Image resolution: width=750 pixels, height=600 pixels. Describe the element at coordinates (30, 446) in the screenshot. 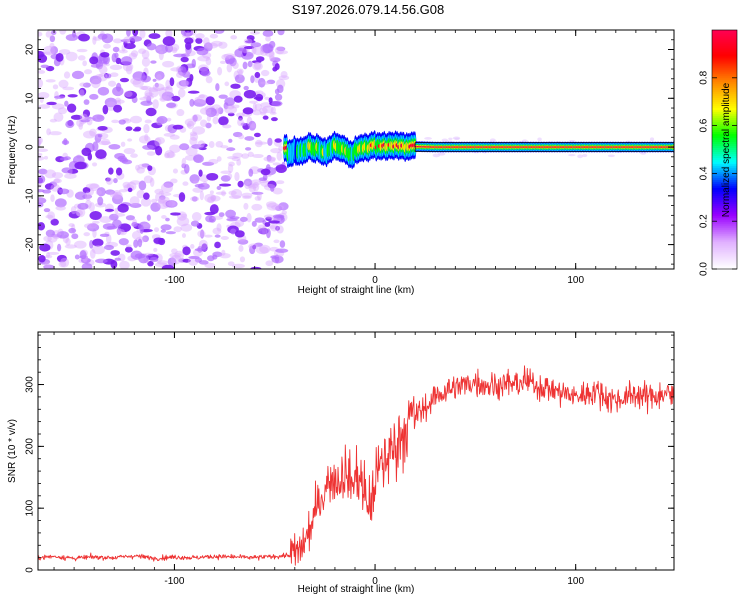

I see `y-tick-label: 200` at that location.